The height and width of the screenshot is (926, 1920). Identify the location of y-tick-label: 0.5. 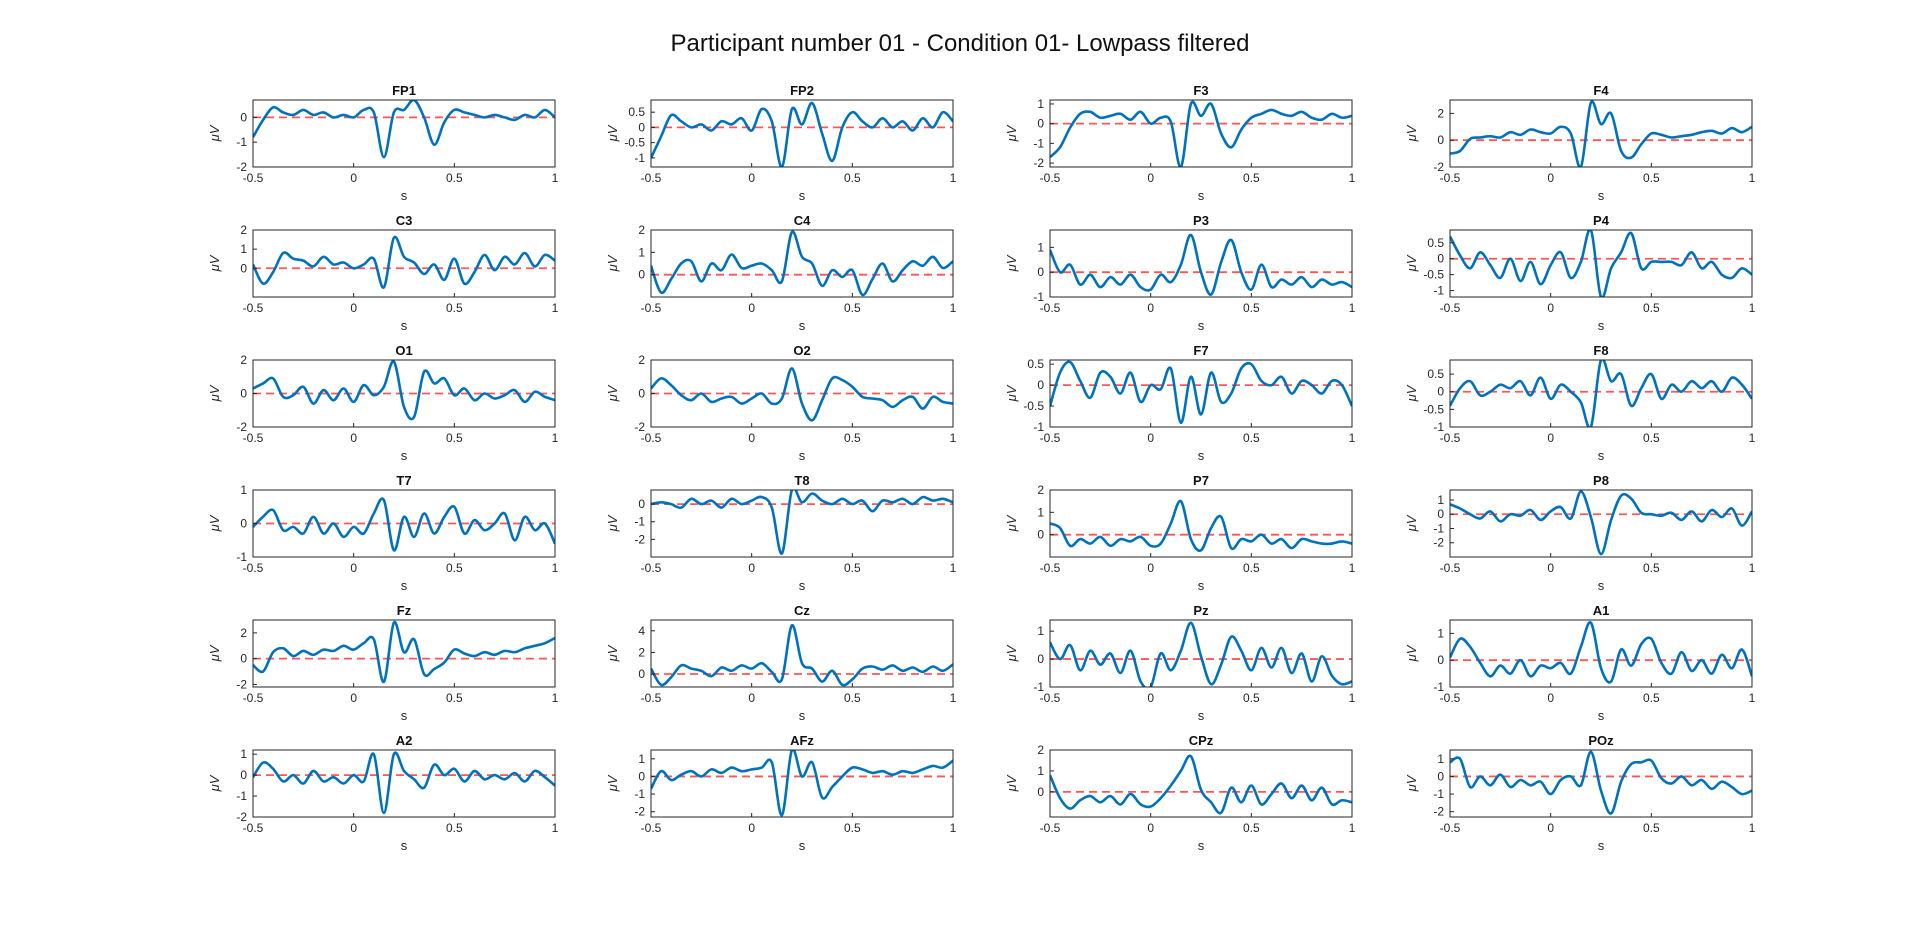
(1435, 374).